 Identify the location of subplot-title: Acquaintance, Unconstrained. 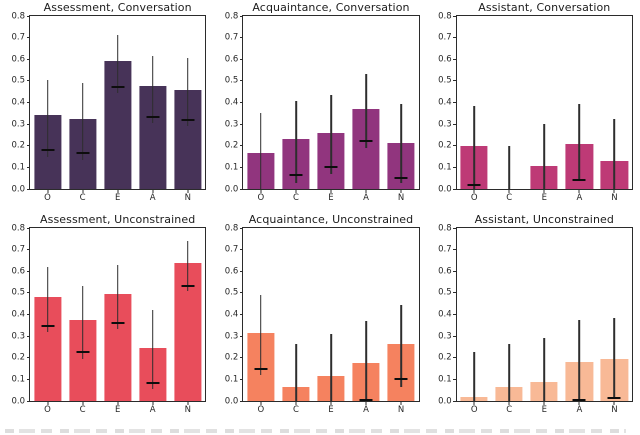
(331, 219).